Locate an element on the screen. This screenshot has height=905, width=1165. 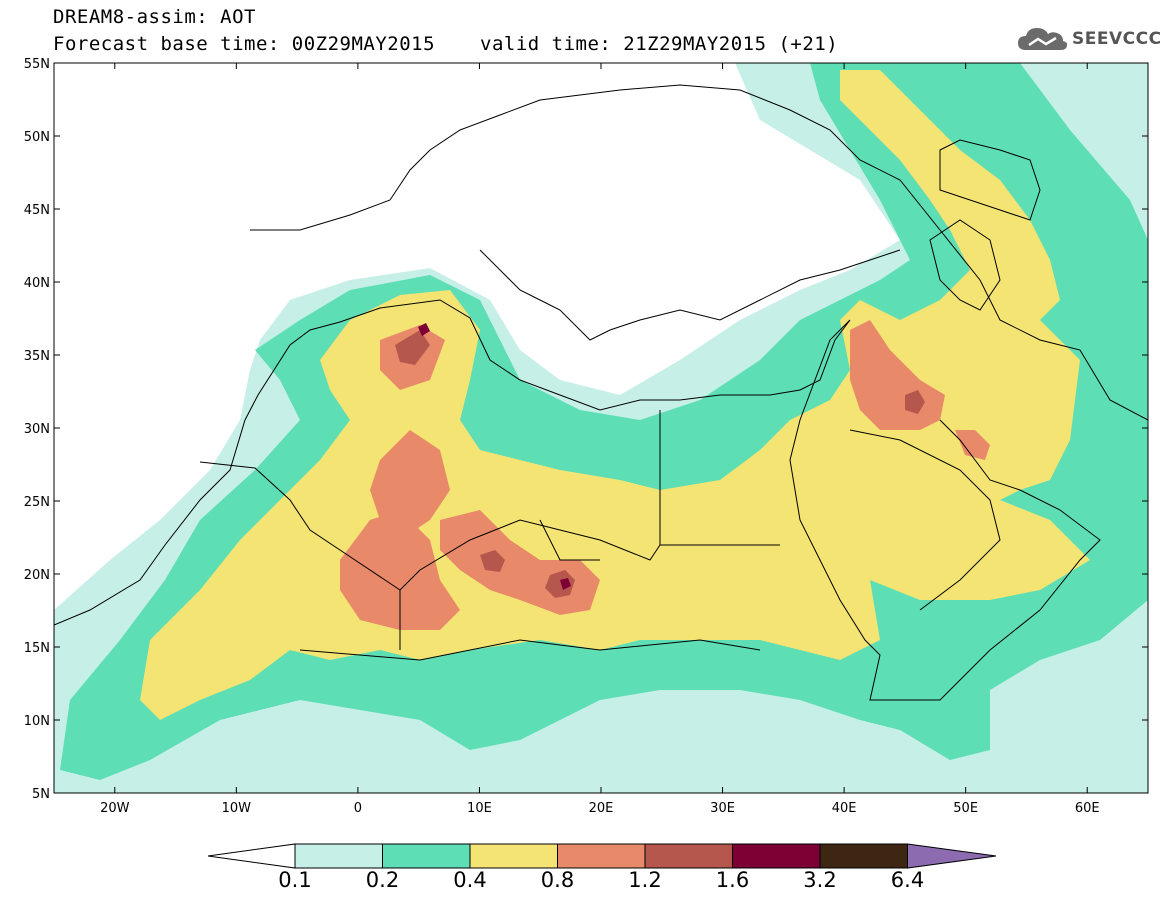
lat-tick-label: 55N is located at coordinates (37, 64).